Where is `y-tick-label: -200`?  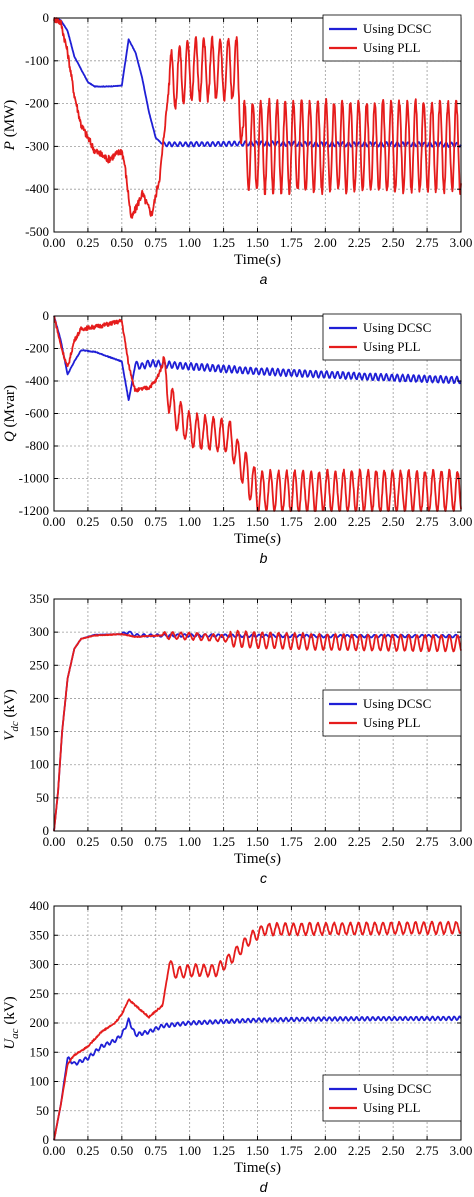 y-tick-label: -200 is located at coordinates (37, 348).